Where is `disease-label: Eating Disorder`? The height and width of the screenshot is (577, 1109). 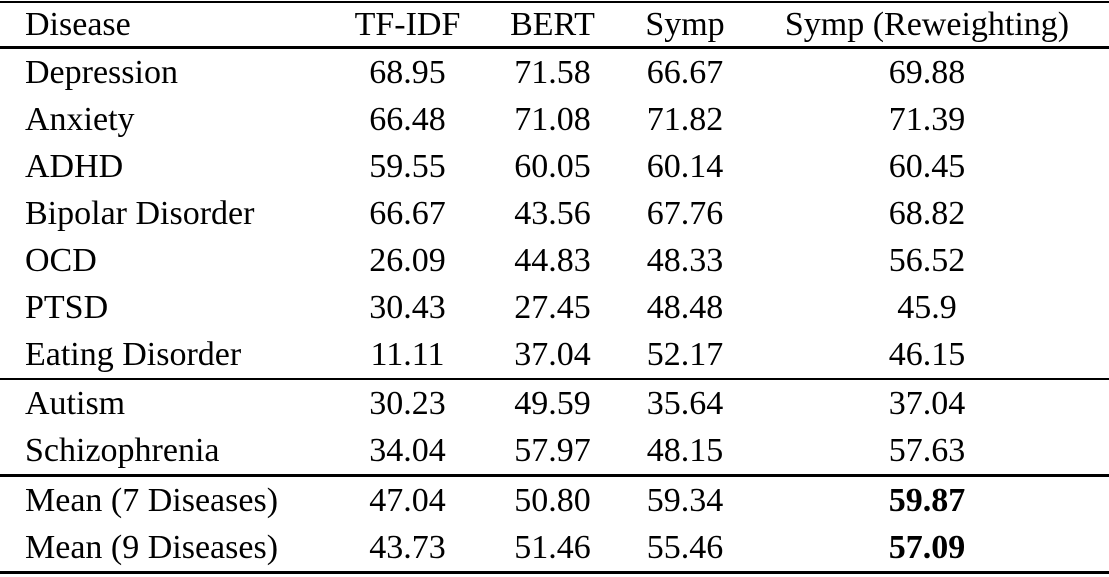
disease-label: Eating Disorder is located at coordinates (133, 354).